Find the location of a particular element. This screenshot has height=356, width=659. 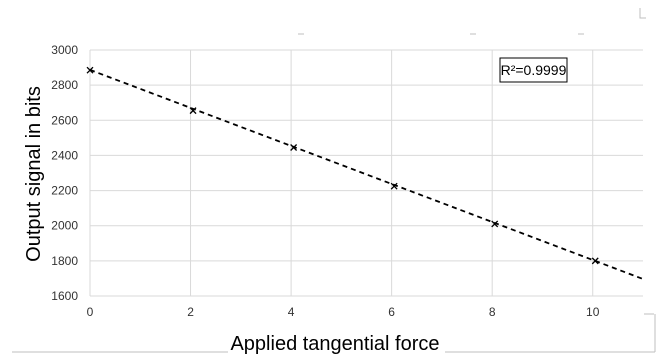

x-tick-label: 8 is located at coordinates (492, 312).